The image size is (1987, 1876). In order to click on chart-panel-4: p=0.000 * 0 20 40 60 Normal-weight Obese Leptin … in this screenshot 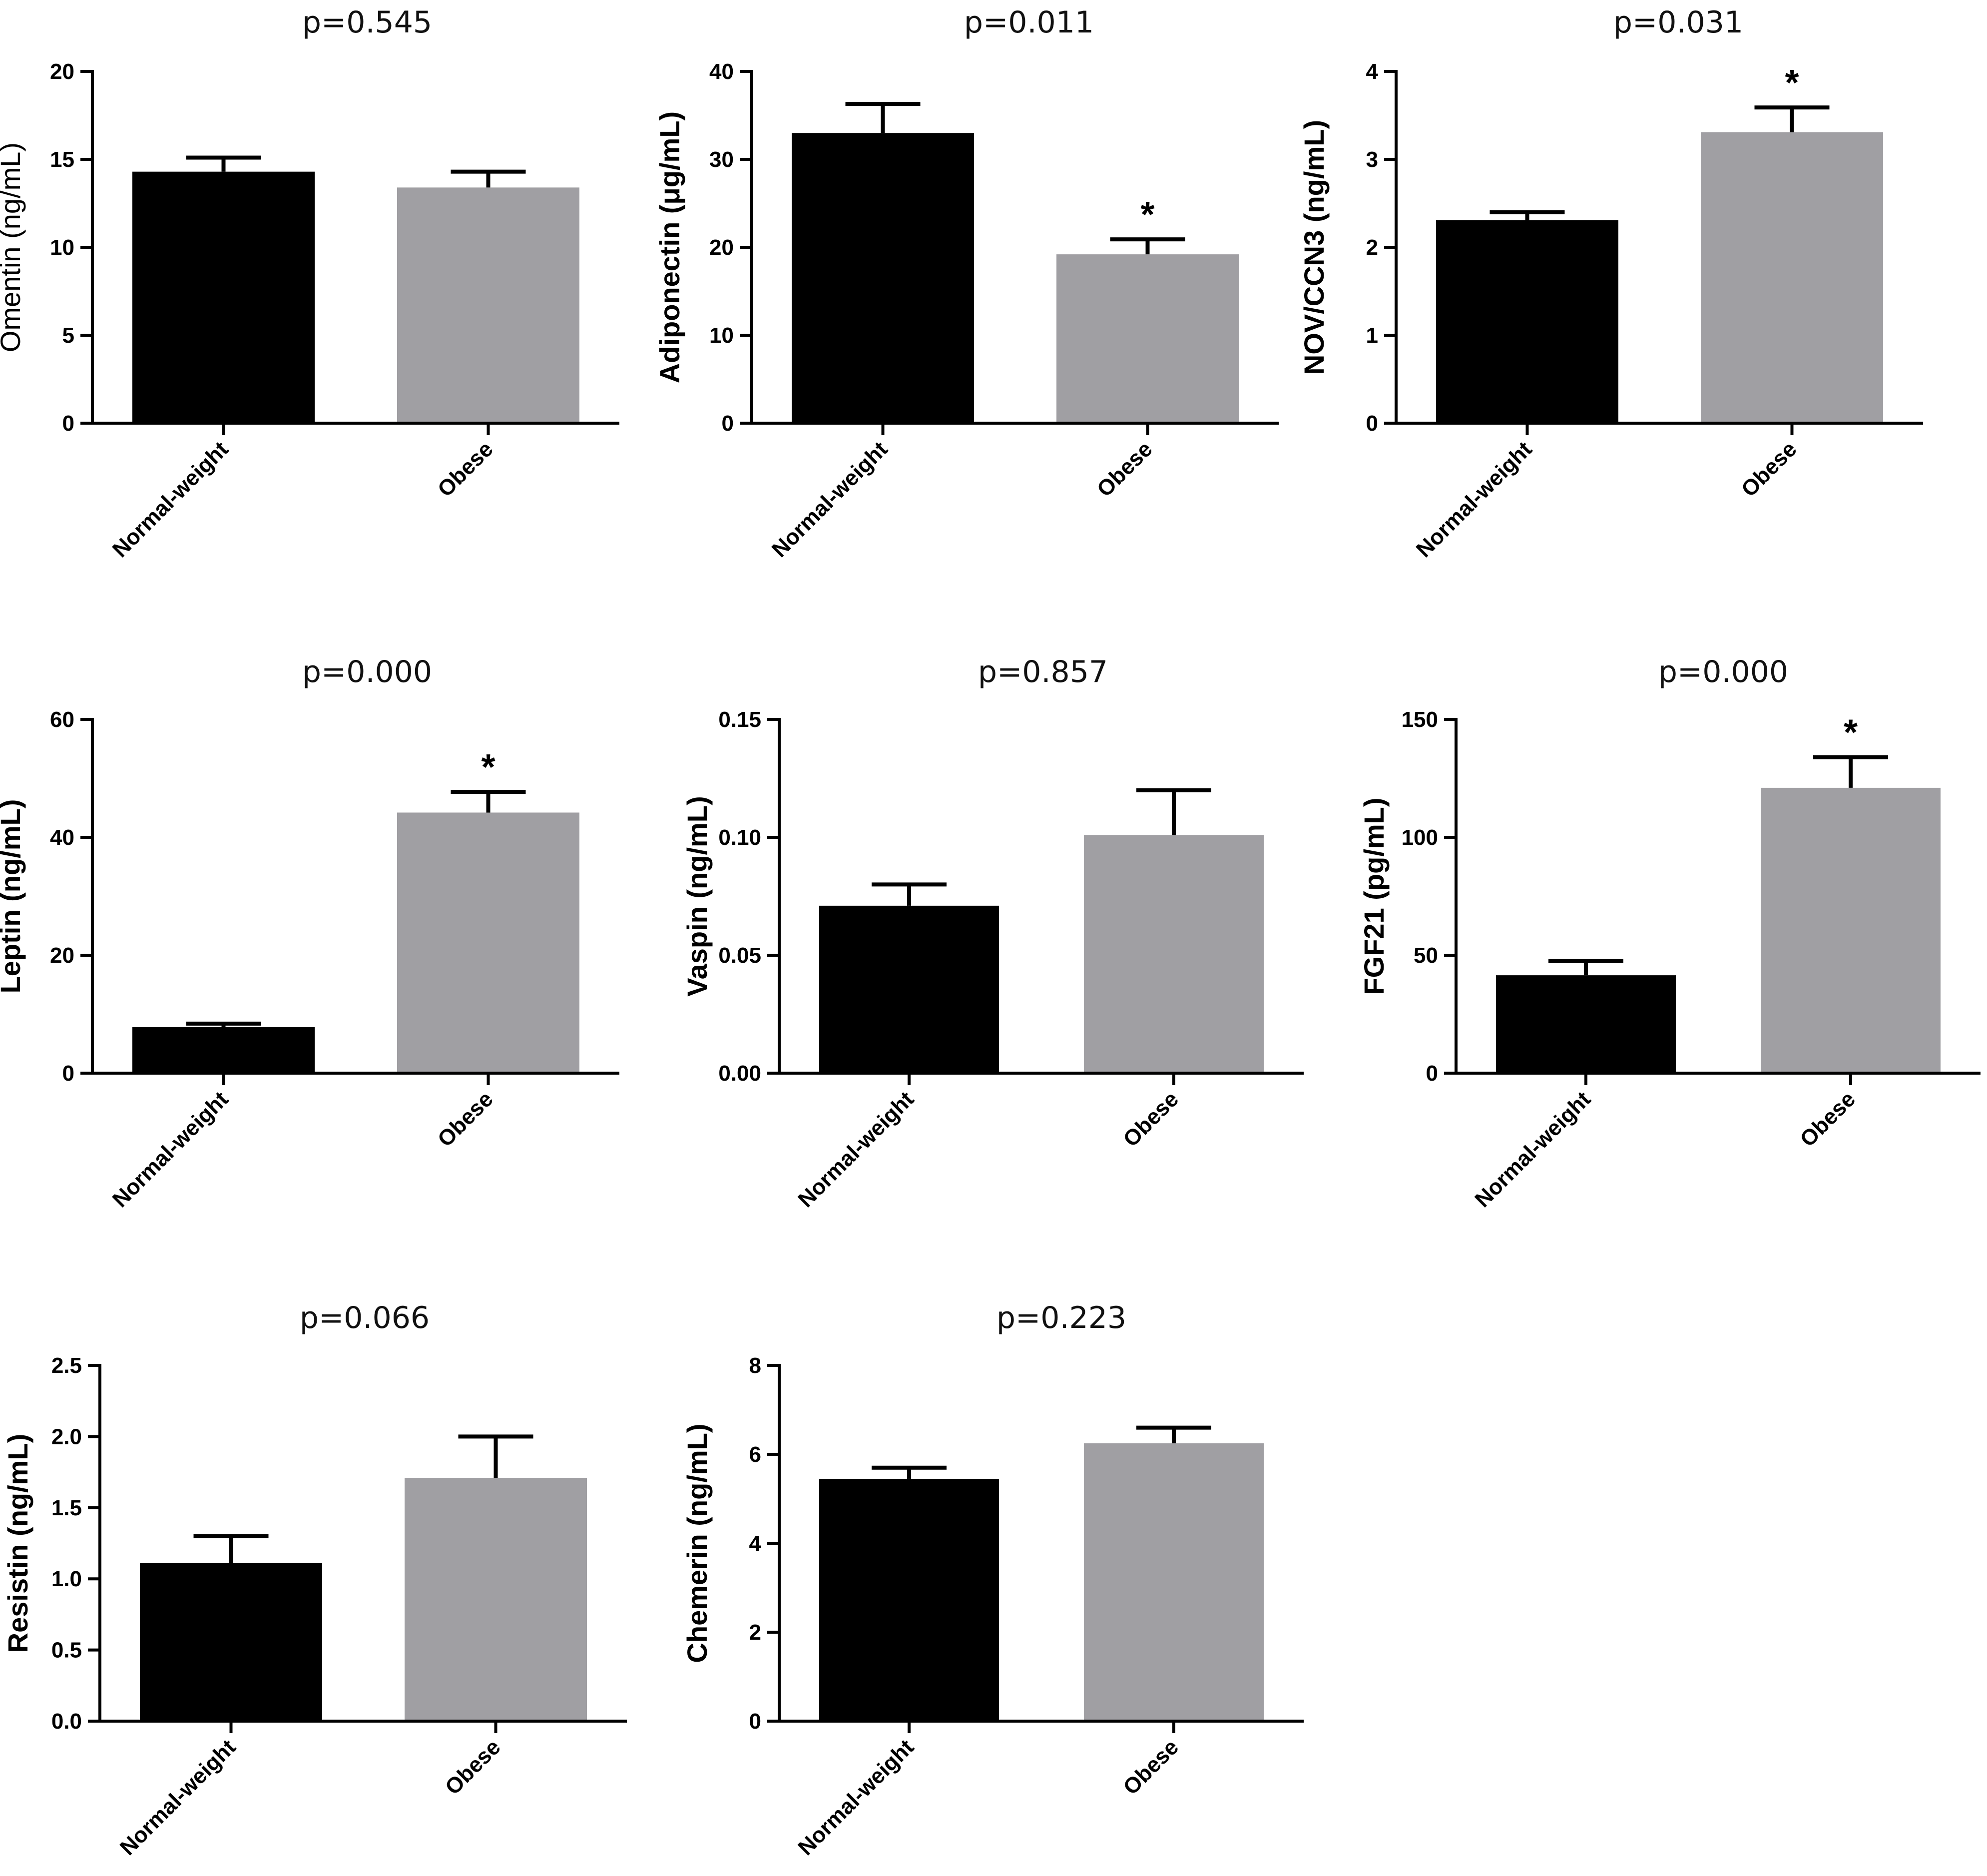, I will do `click(310, 933)`.